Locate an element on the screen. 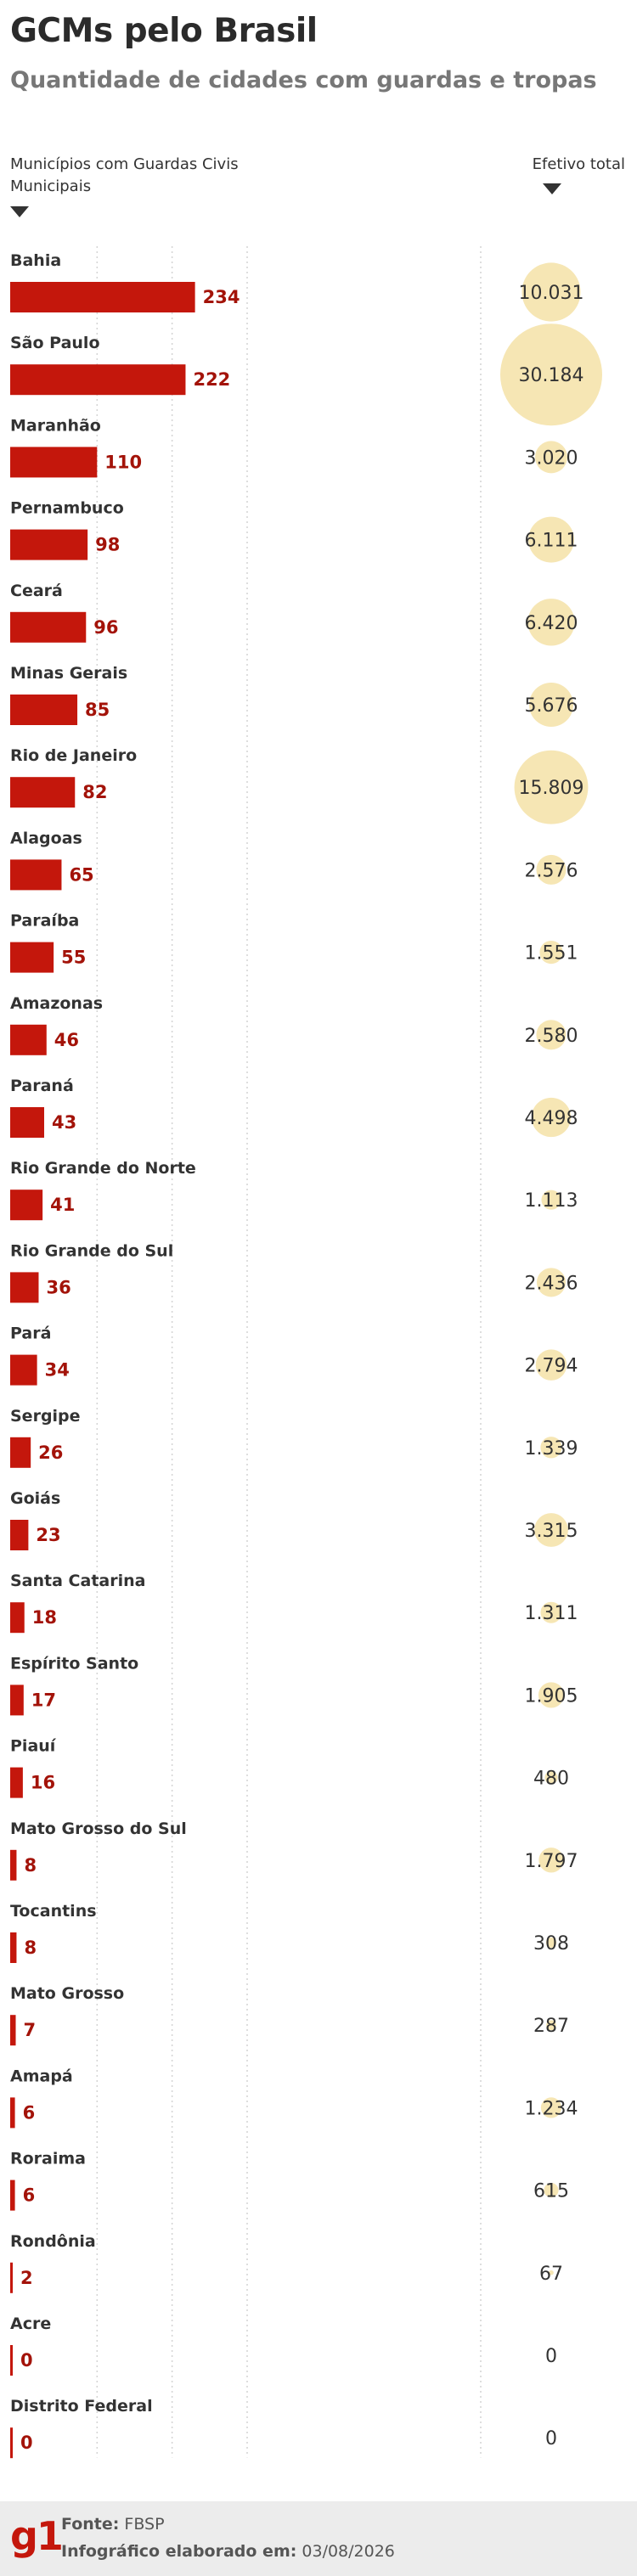 The height and width of the screenshot is (2576, 637). total-value-label: 2.576 is located at coordinates (551, 870).